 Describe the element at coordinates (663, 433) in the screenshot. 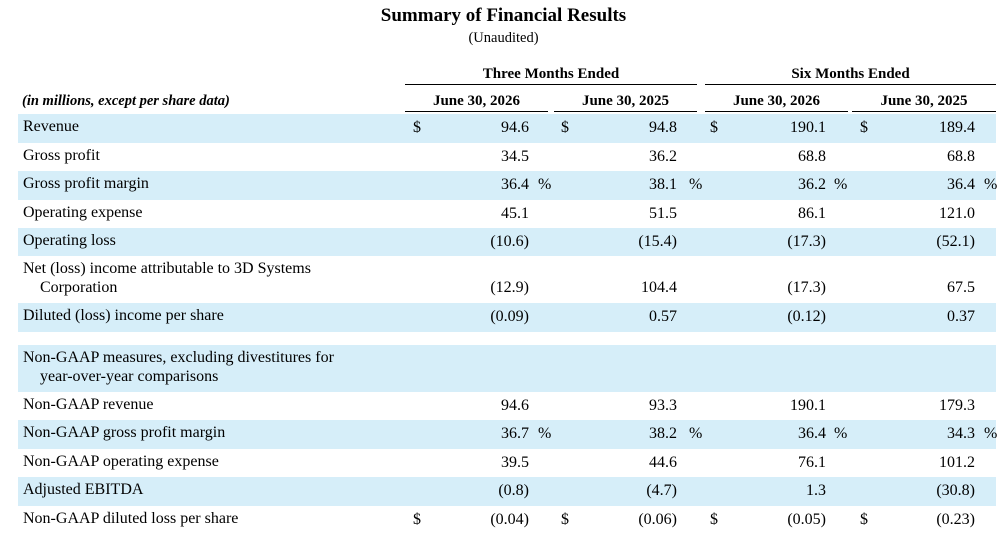

I see `table-cell-value: 38.2` at that location.